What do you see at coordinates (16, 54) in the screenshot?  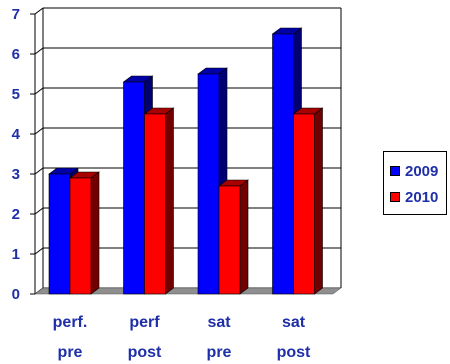 I see `y-tick-label: 6` at bounding box center [16, 54].